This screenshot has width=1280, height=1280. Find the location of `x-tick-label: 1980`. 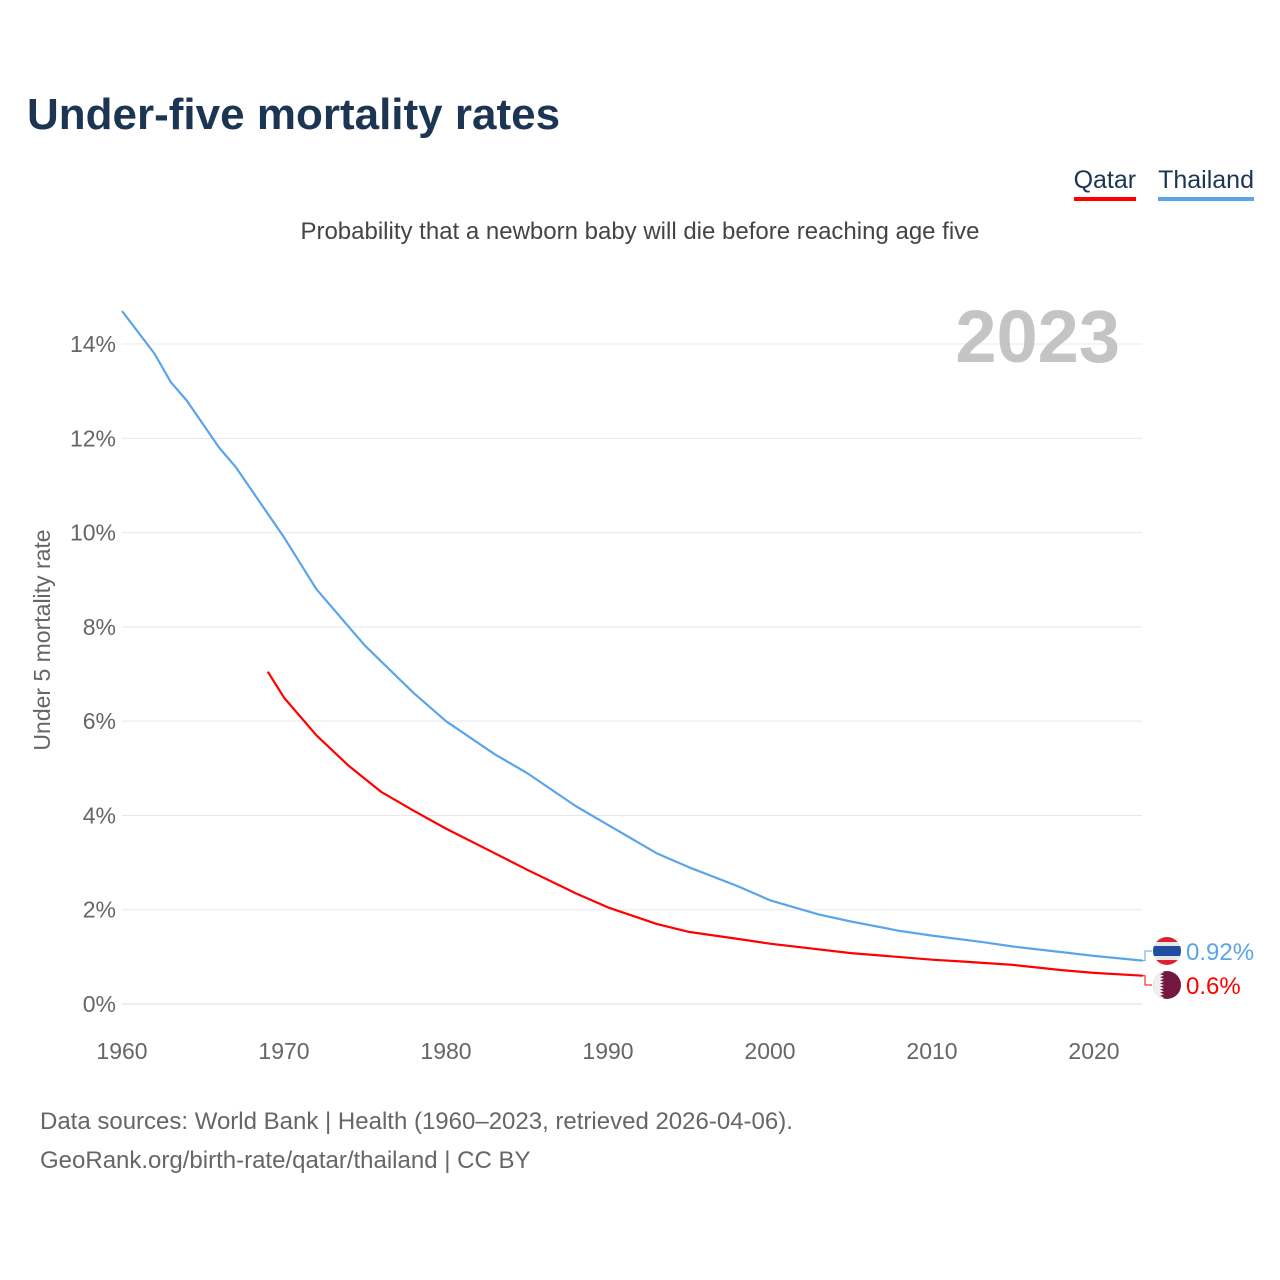

x-tick-label: 1980 is located at coordinates (445, 1051).